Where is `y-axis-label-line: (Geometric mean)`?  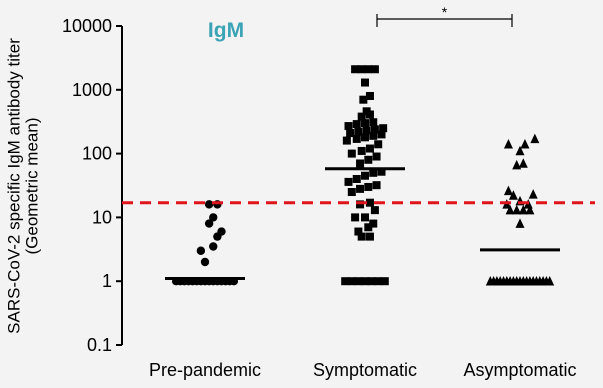 y-axis-label-line: (Geometric mean) is located at coordinates (31, 186).